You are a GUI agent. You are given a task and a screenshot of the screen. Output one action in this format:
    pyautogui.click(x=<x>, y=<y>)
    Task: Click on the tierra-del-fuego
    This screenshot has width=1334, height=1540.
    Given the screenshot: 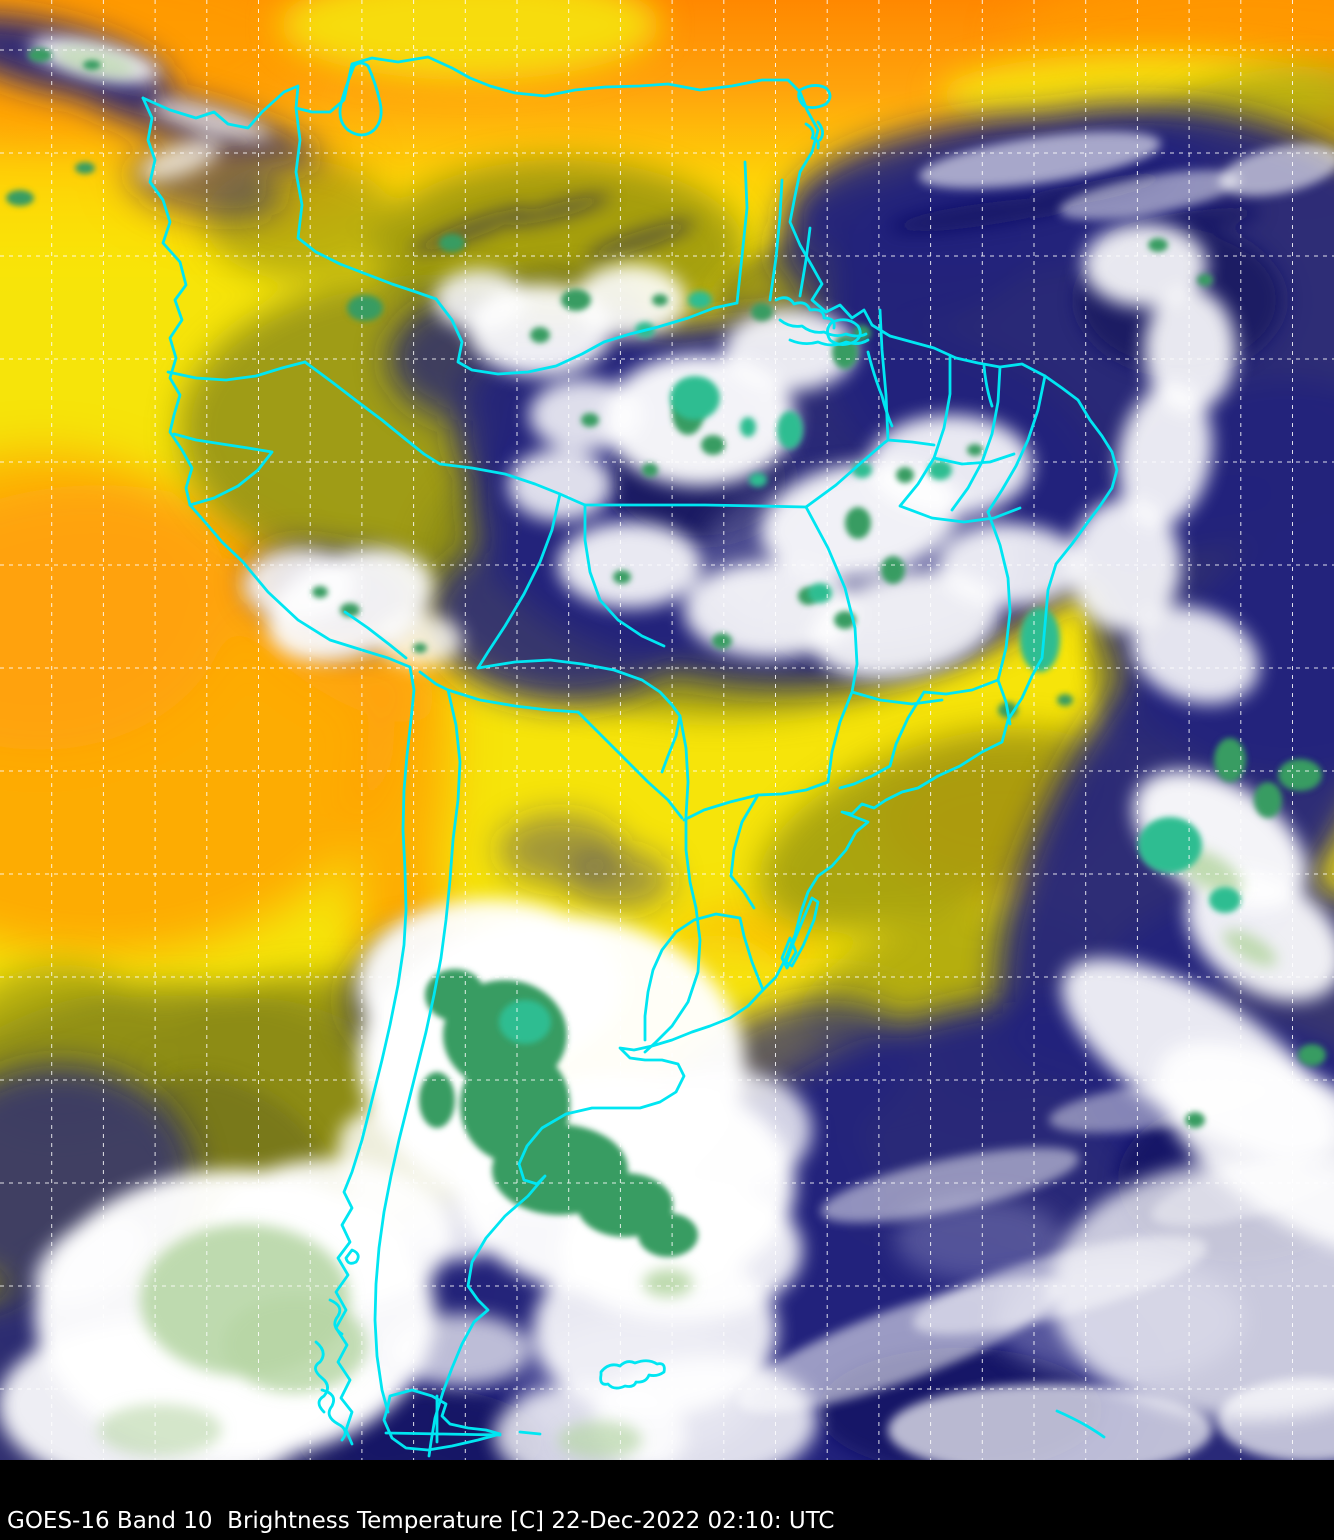 What is the action you would take?
    pyautogui.click(x=462, y=1420)
    